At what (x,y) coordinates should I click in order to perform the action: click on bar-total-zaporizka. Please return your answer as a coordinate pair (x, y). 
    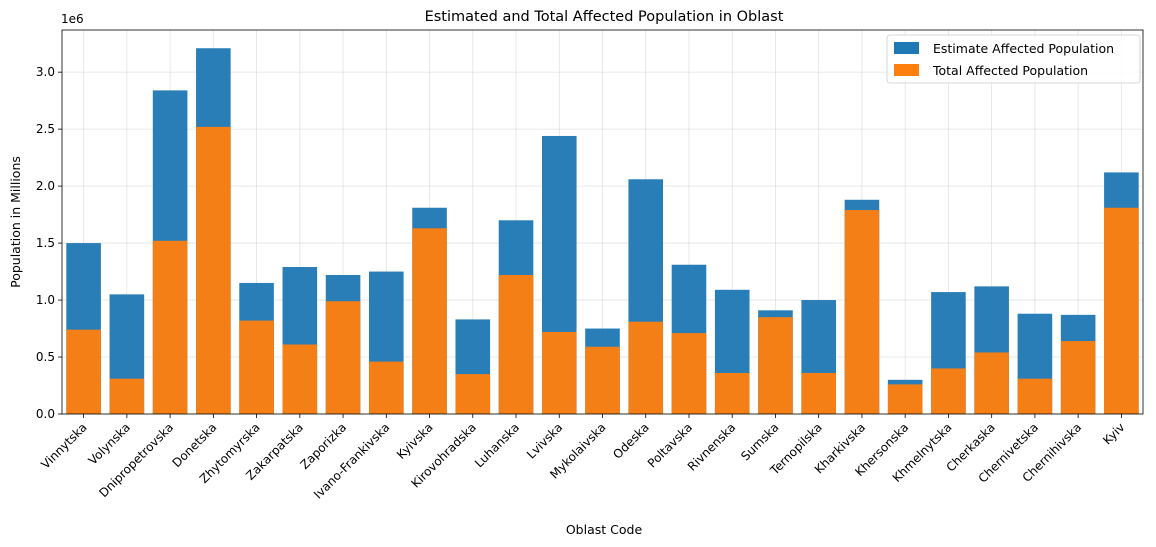
    Looking at the image, I should click on (343, 357).